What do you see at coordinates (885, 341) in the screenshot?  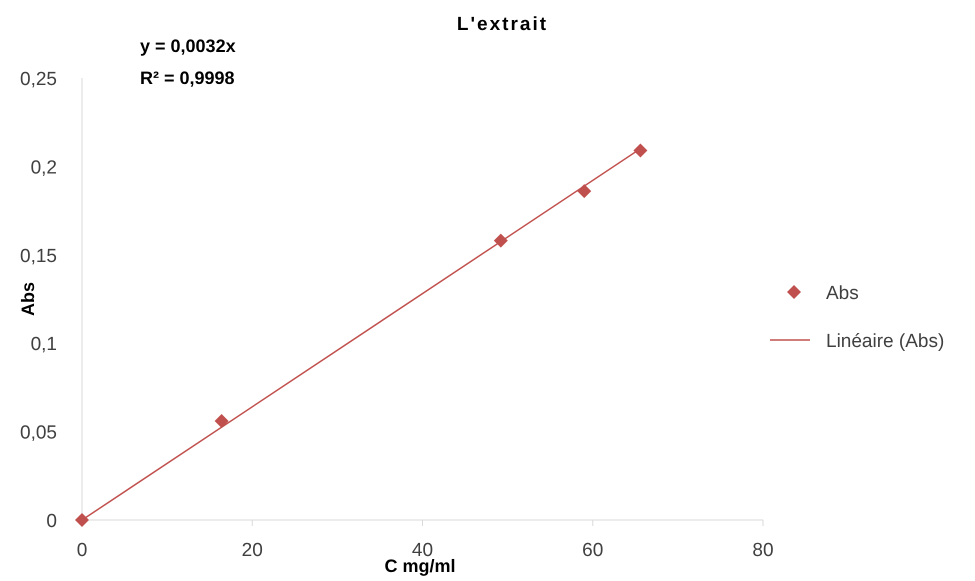 I see `legend-label: Linéaire (Abs)` at bounding box center [885, 341].